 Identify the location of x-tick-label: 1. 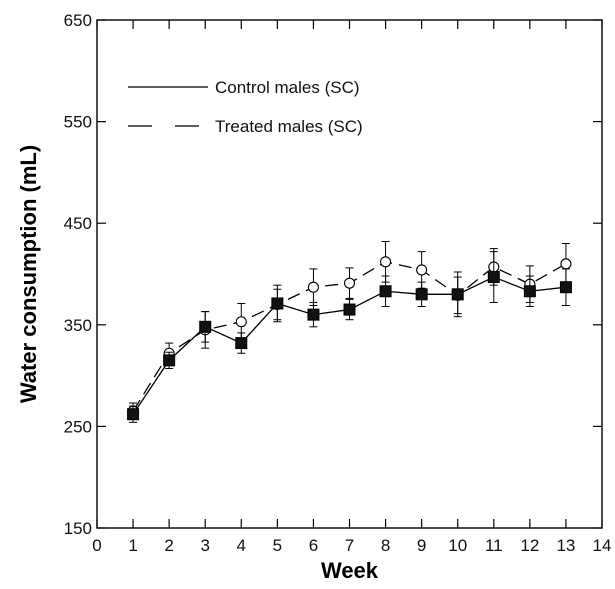
(132, 545).